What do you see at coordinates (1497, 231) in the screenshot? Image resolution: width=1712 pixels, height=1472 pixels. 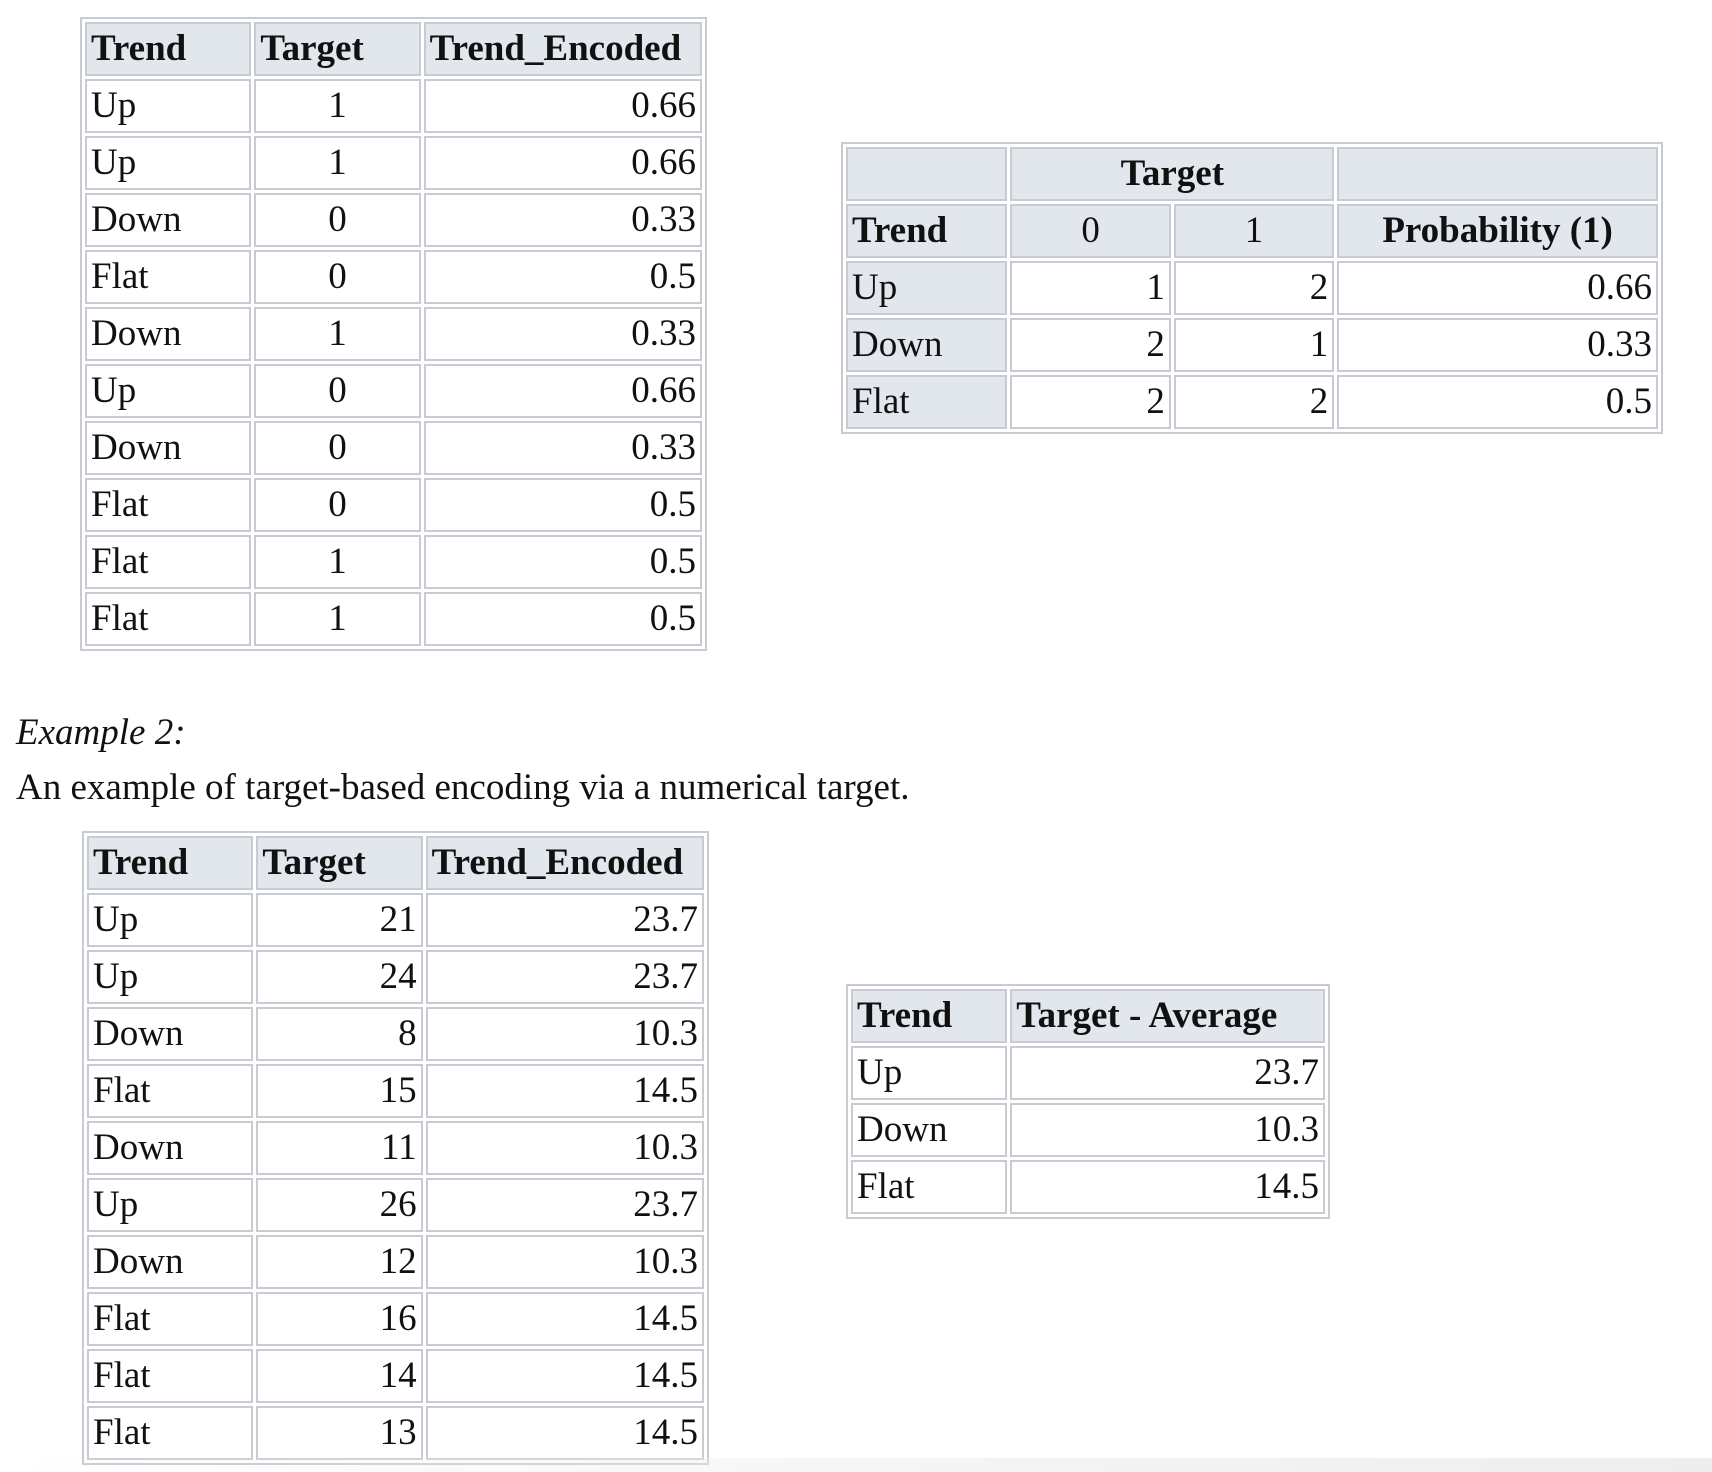 I see `probability-column-header: Probability (1)` at bounding box center [1497, 231].